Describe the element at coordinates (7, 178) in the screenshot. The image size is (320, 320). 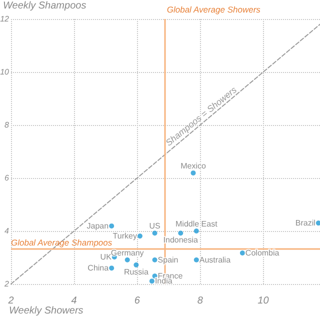
I see `y-tick-label: 6` at that location.